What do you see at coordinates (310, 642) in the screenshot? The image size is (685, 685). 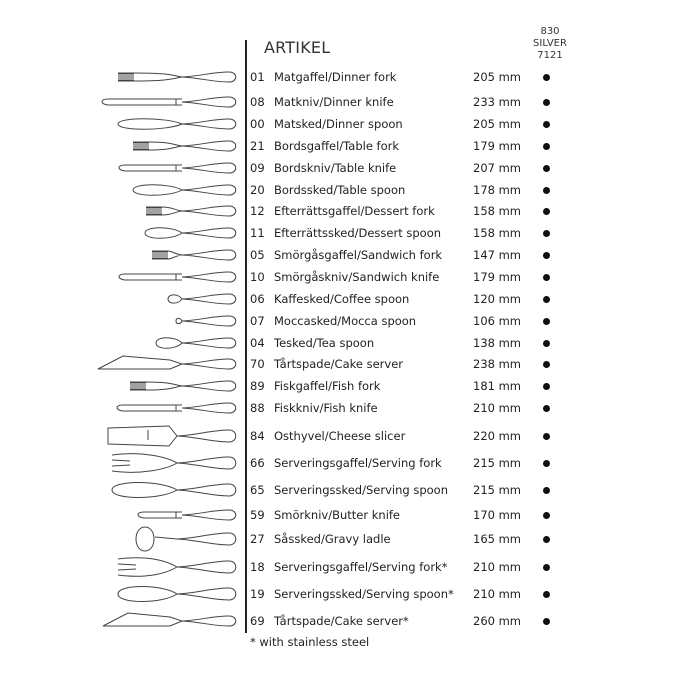 I see `footnote: * with stainless steel` at bounding box center [310, 642].